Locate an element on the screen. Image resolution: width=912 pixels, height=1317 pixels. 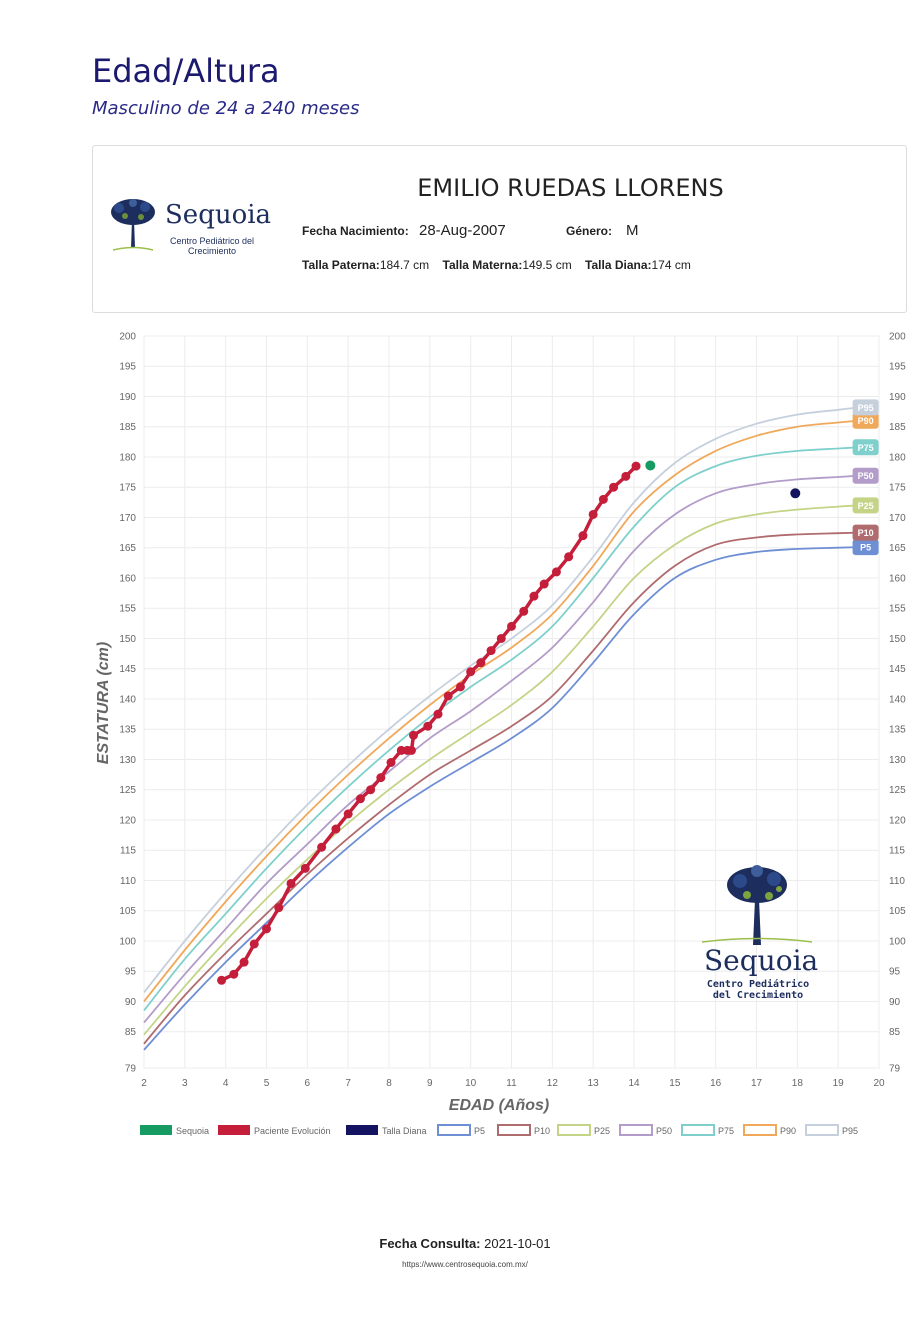
x-tick-label: 9 is located at coordinates (430, 1083).